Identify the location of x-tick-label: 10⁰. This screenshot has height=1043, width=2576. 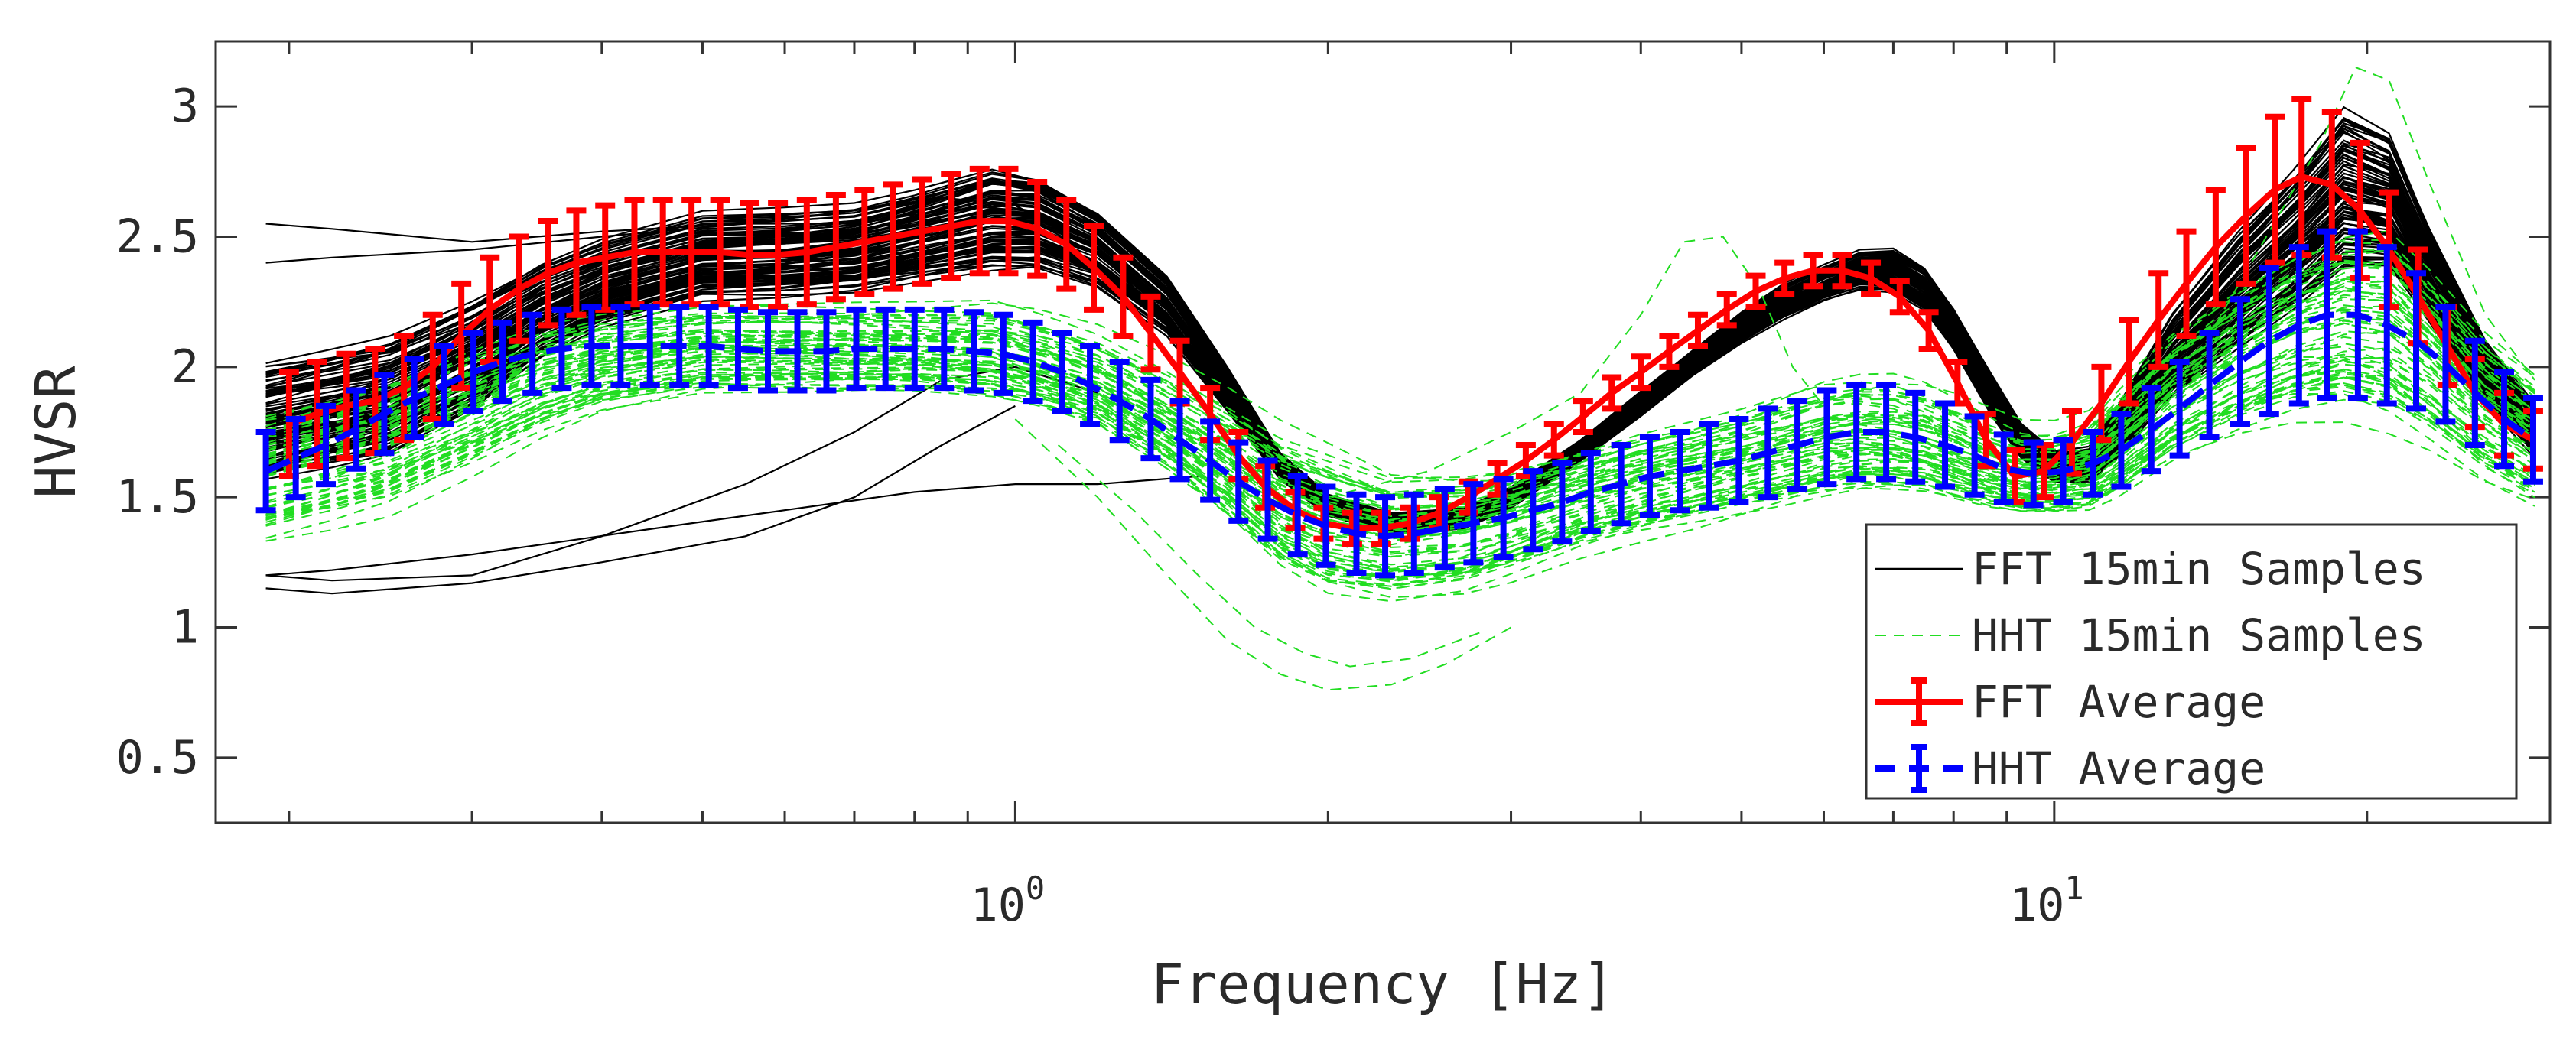
(1008, 900).